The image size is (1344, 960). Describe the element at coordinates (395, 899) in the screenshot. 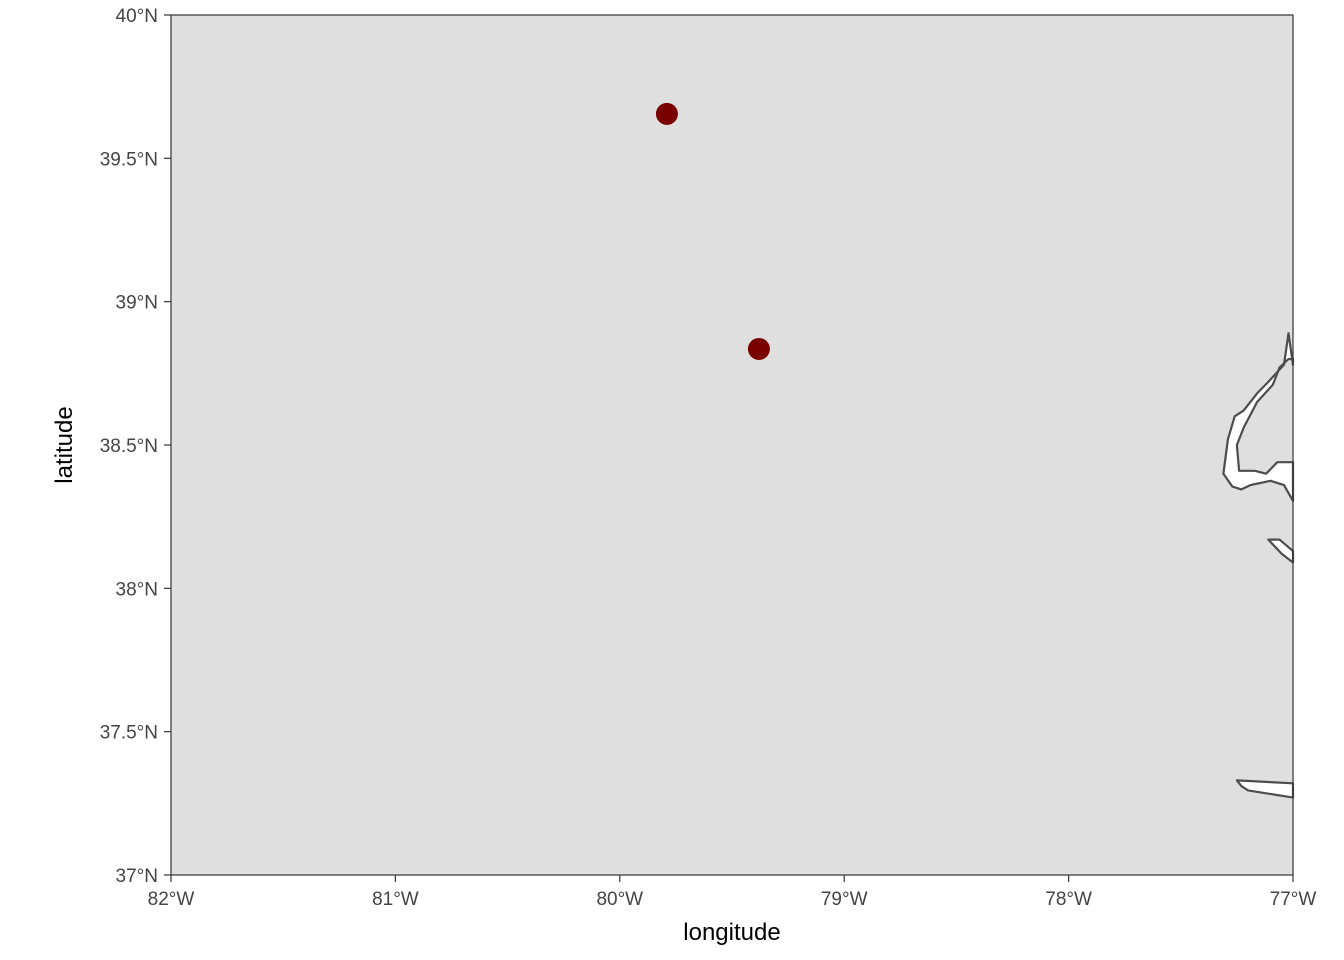

I see `x-tick-label: 81°W` at that location.